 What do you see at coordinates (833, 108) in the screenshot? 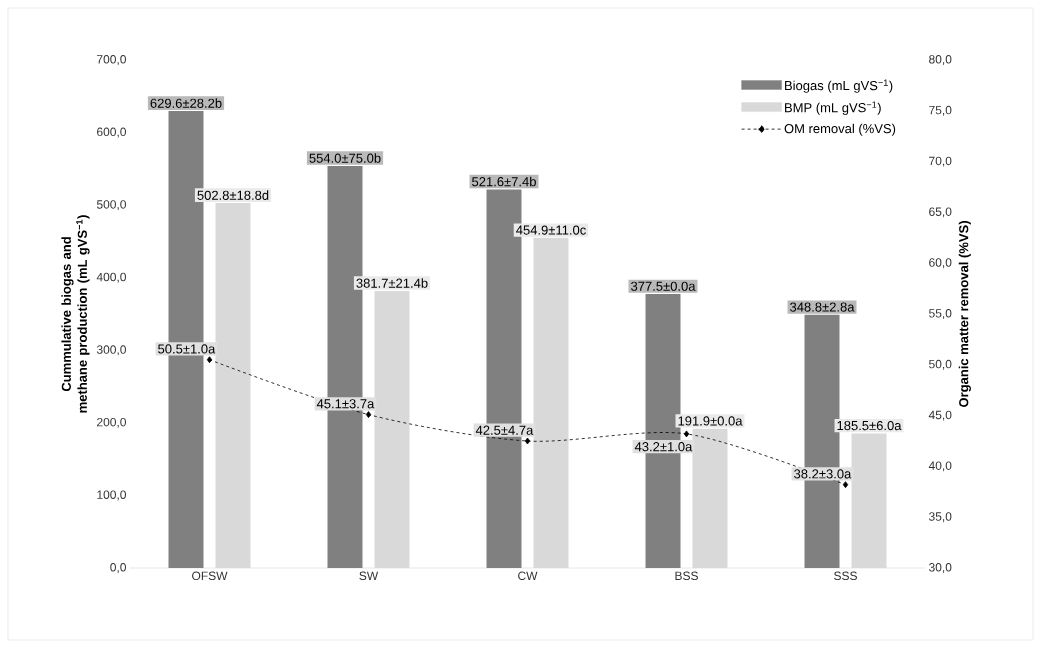
I see `legend-label: BMP (mL gVS$^{−1}$)` at bounding box center [833, 108].